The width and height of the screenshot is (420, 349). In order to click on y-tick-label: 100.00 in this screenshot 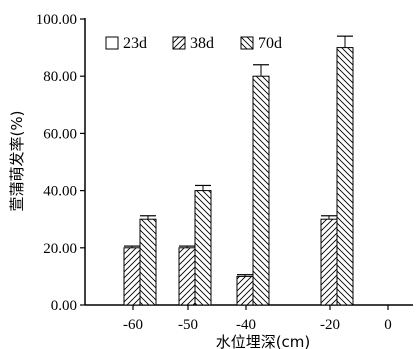, I will do `click(56, 20)`.